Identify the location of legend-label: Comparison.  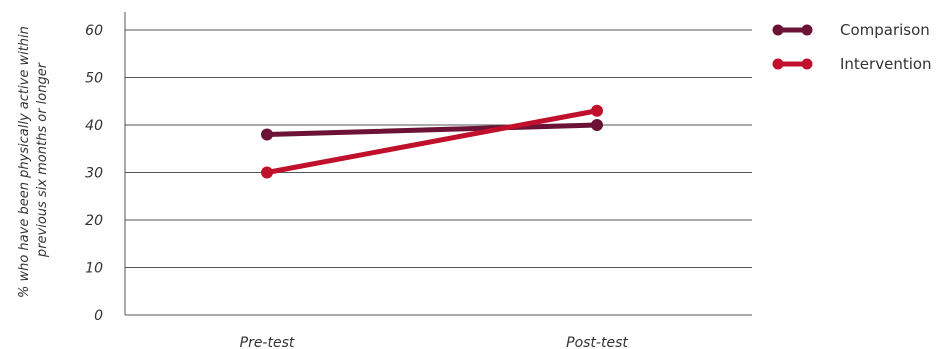
(885, 30).